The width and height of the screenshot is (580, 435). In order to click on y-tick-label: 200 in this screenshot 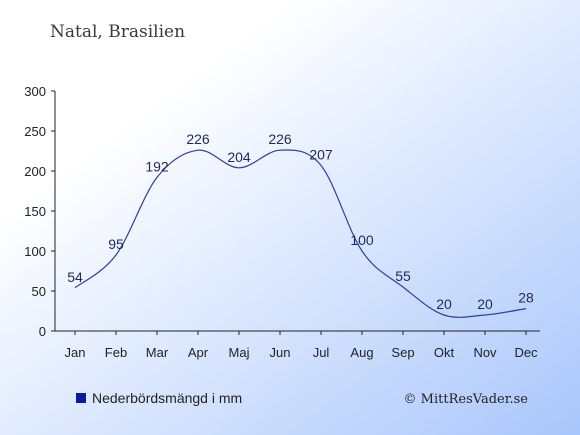, I will do `click(35, 171)`.